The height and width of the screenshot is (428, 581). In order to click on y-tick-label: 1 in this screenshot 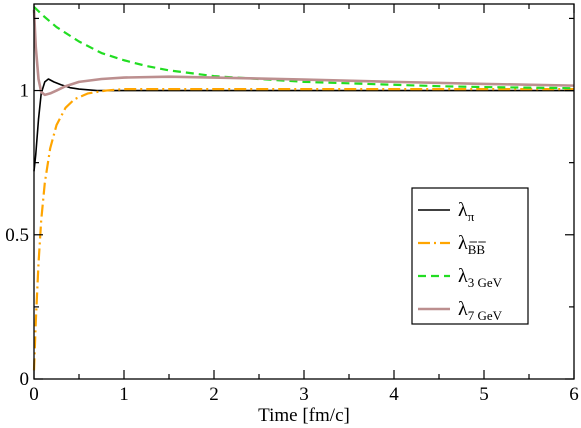, I will do `click(25, 91)`.